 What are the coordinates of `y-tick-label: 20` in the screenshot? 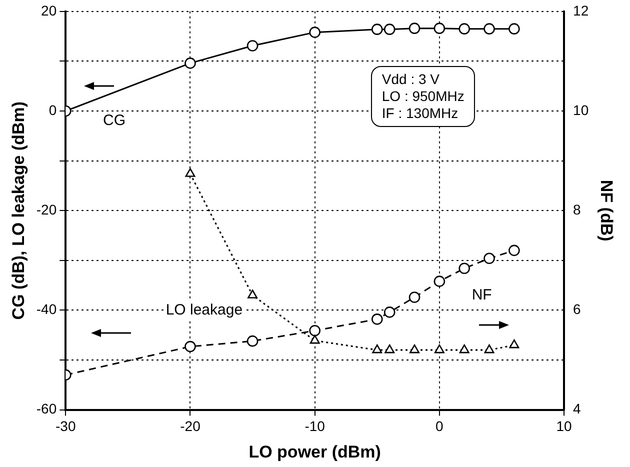 It's located at (49, 10).